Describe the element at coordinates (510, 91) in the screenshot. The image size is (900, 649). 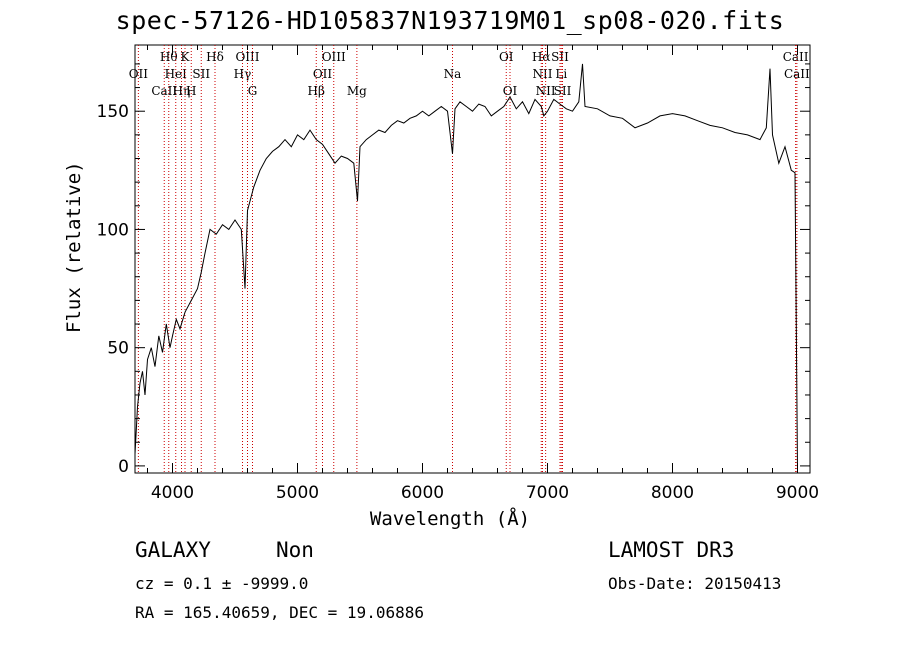
I see `line-label-18: OI` at that location.